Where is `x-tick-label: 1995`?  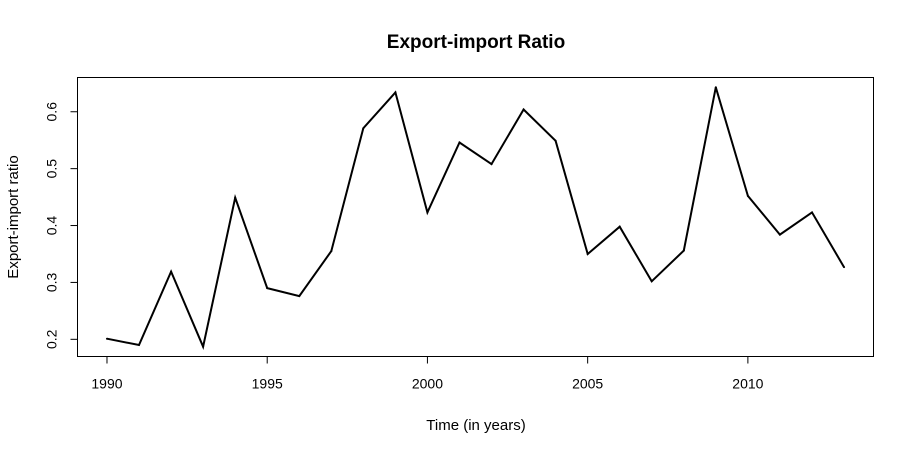 x-tick-label: 1995 is located at coordinates (267, 384).